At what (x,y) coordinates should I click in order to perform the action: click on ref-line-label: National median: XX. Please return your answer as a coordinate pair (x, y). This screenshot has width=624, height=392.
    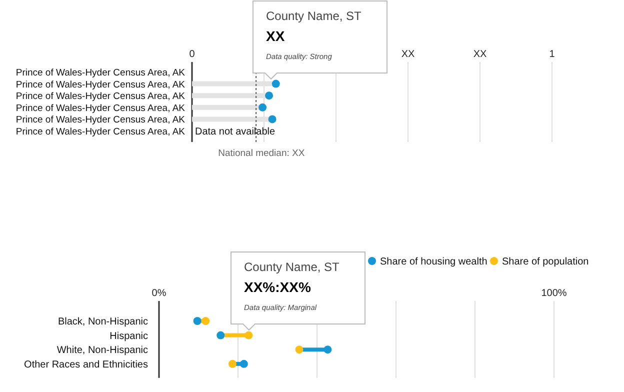
    Looking at the image, I should click on (262, 153).